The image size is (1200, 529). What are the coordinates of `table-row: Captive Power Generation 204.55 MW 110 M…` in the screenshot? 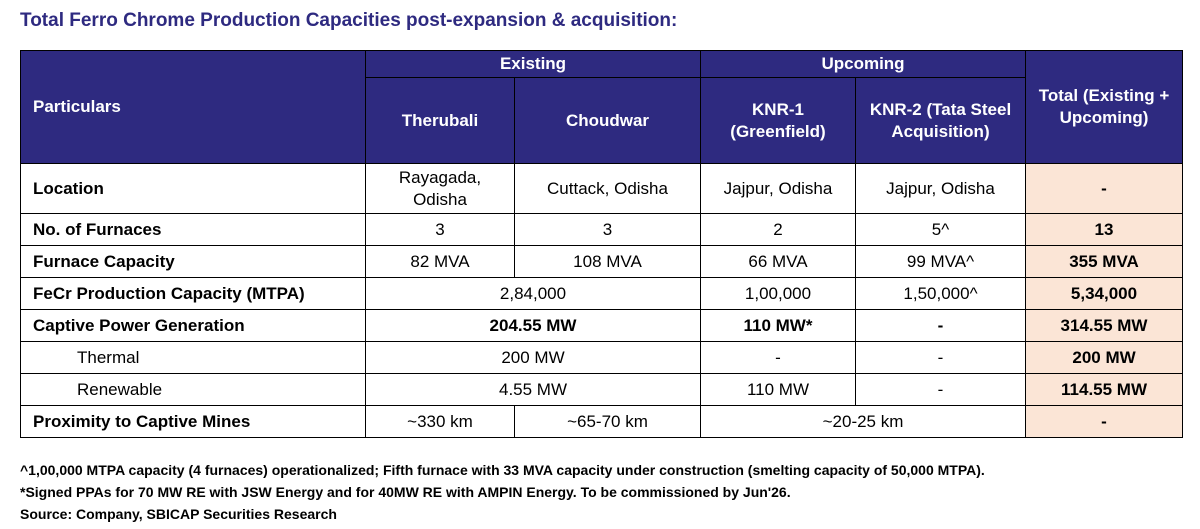 It's located at (602, 325).